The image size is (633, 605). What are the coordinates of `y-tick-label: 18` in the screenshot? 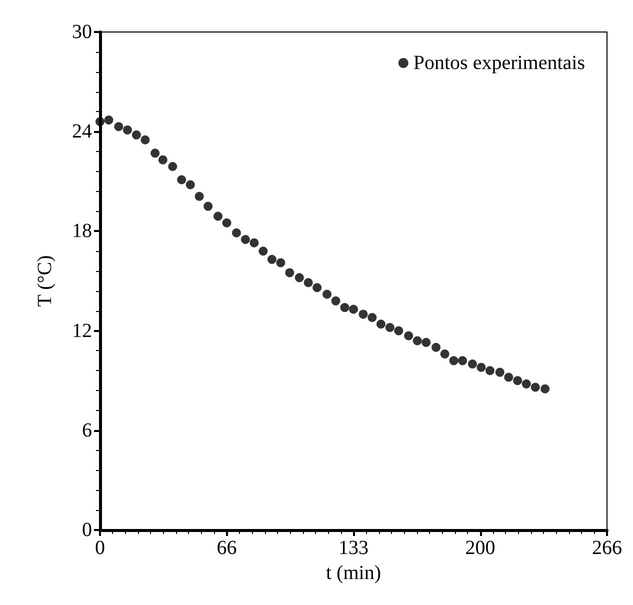 It's located at (82, 231).